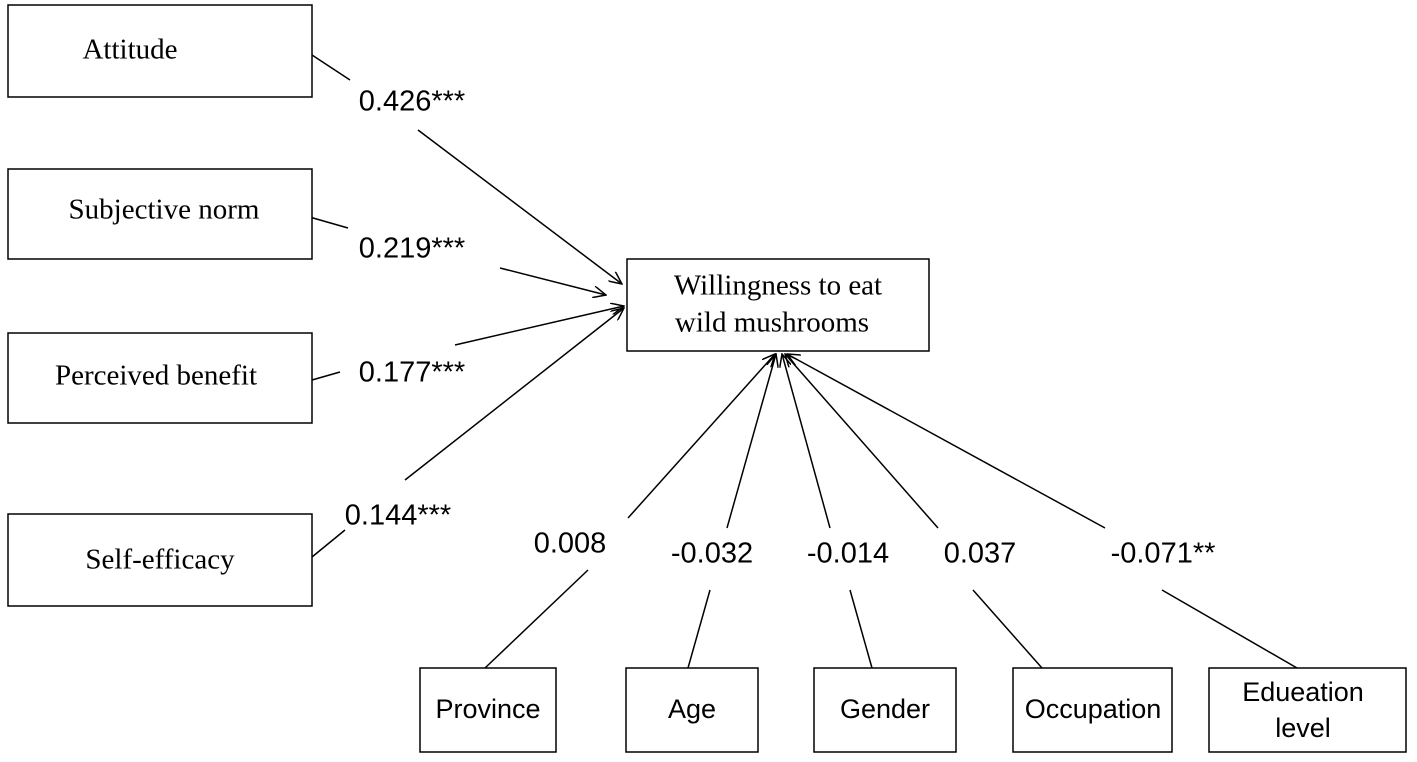 Image resolution: width=1417 pixels, height=762 pixels. Describe the element at coordinates (772, 323) in the screenshot. I see `node-label: wild mushrooms` at that location.